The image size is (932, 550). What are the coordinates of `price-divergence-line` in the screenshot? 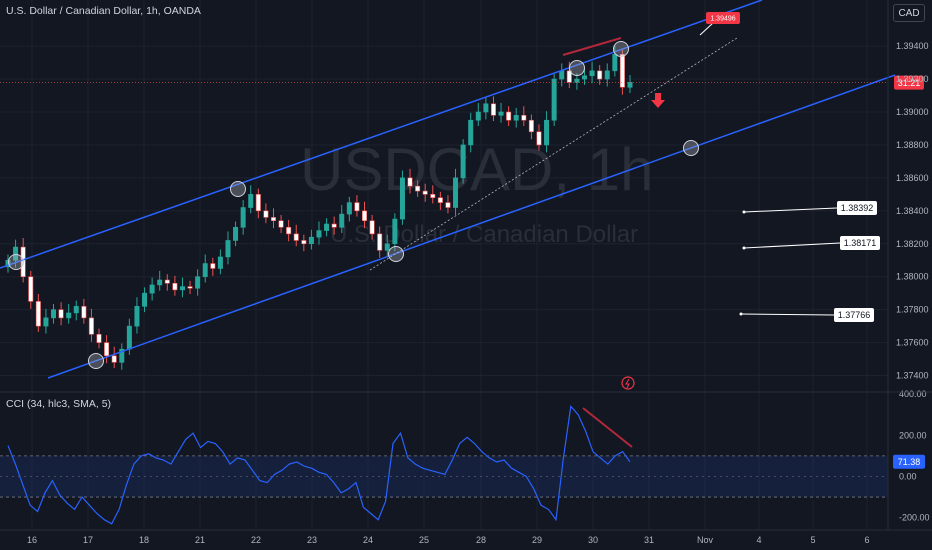 It's located at (592, 46).